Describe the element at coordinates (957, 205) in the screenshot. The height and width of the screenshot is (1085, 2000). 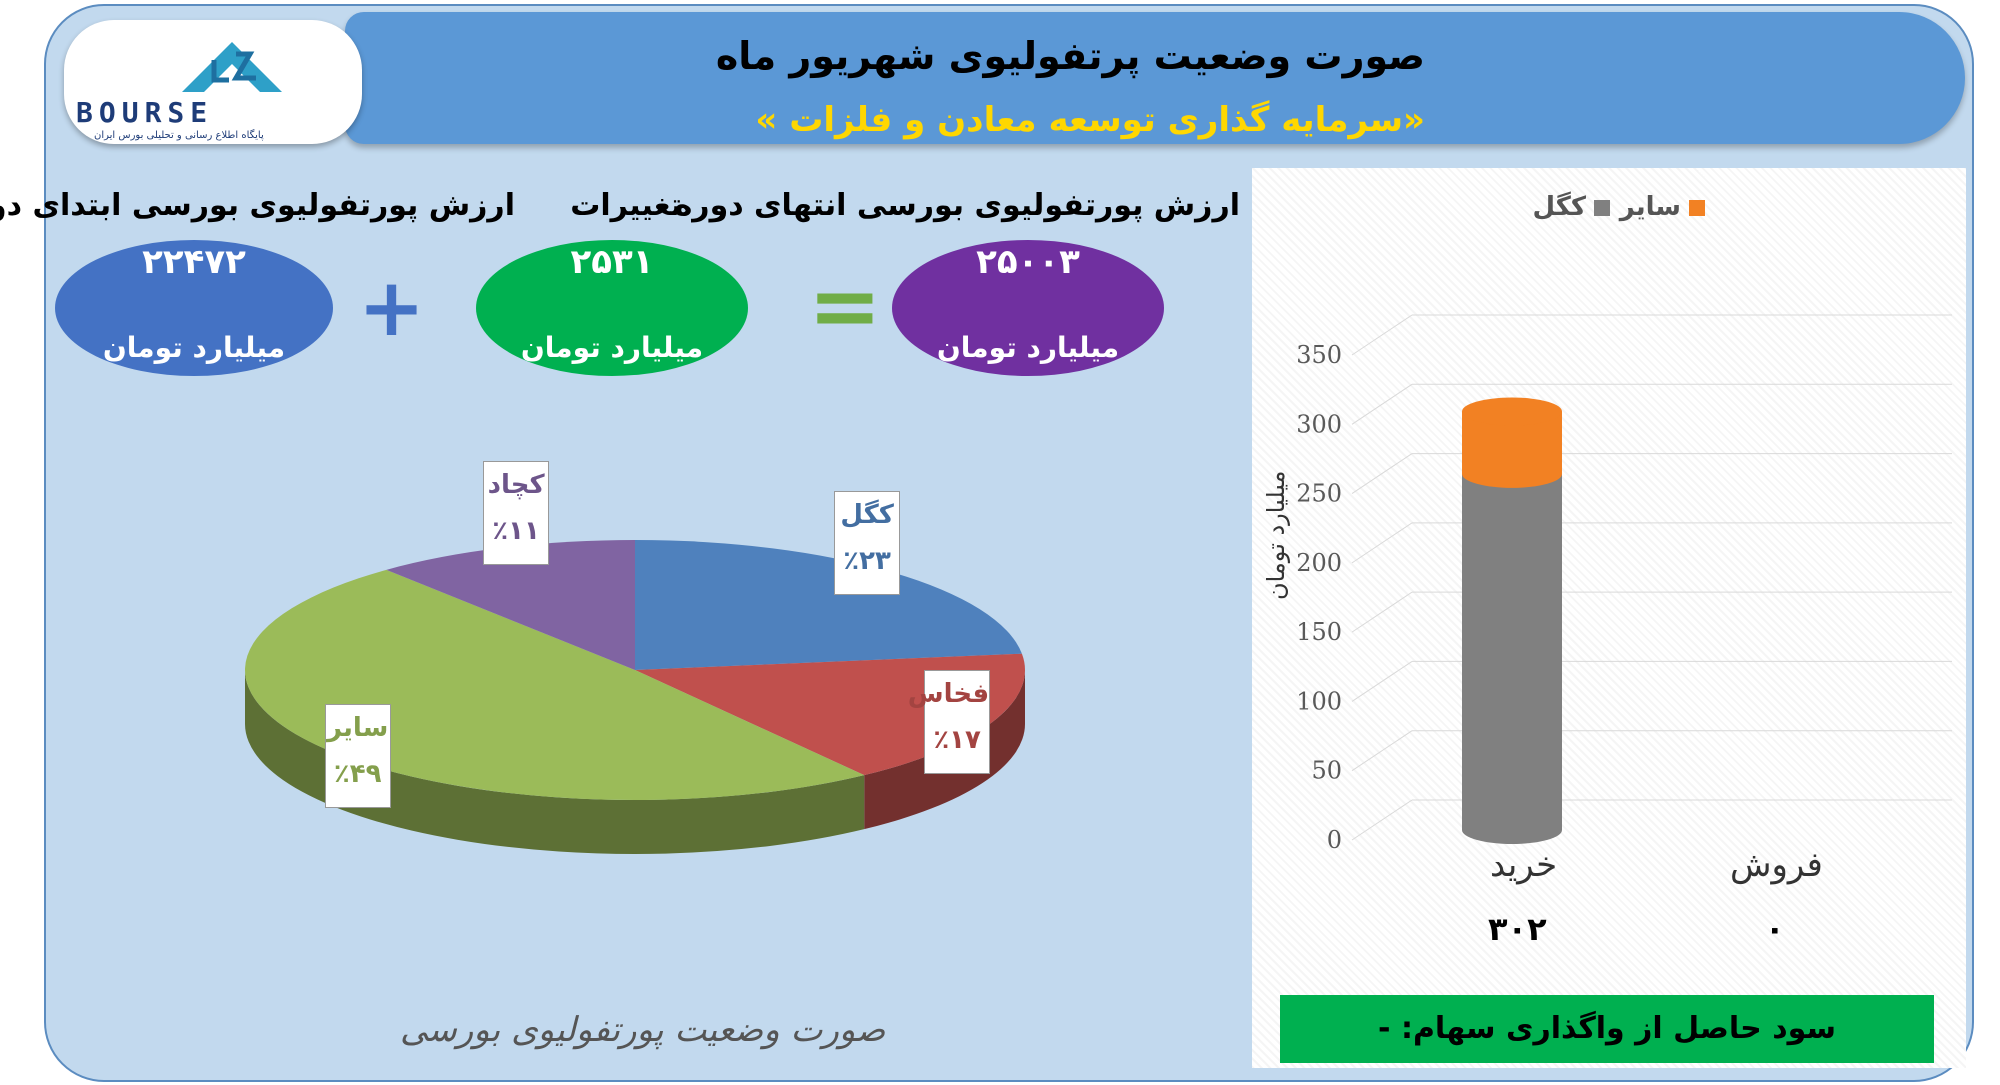
I see `end-value-label: ارزش پورتفولیوی بورسی انتهای دوره` at that location.